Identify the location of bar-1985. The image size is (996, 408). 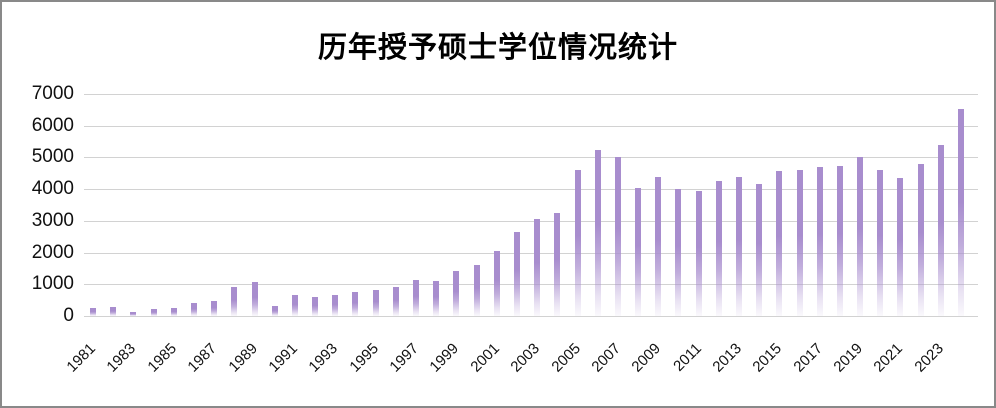
(173, 312).